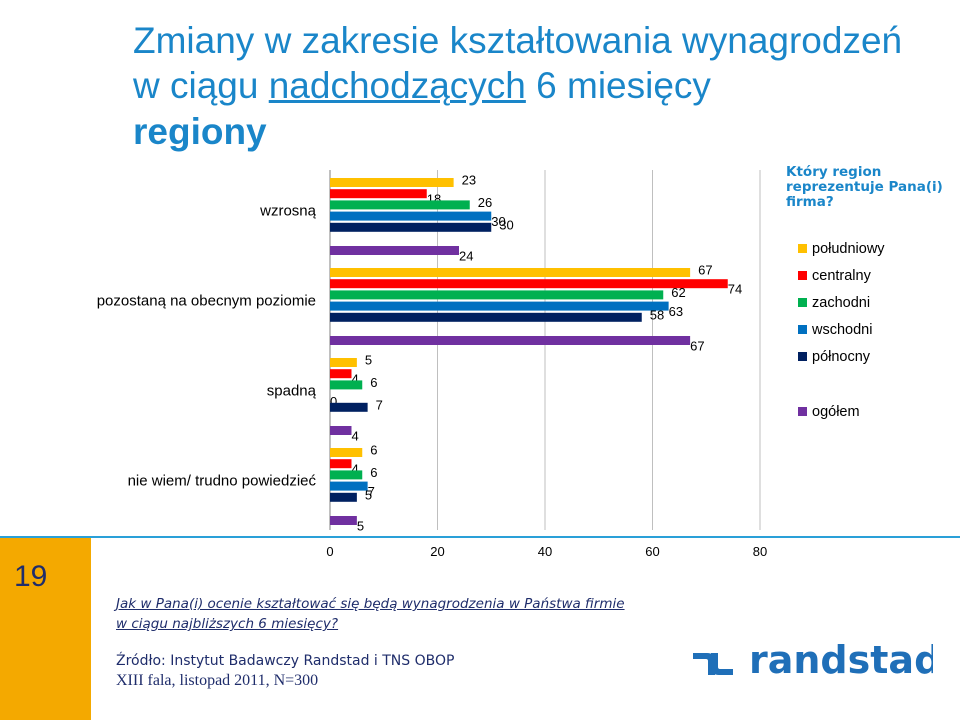 Image resolution: width=960 pixels, height=720 pixels. What do you see at coordinates (760, 551) in the screenshot?
I see `x-tick-label: 80` at bounding box center [760, 551].